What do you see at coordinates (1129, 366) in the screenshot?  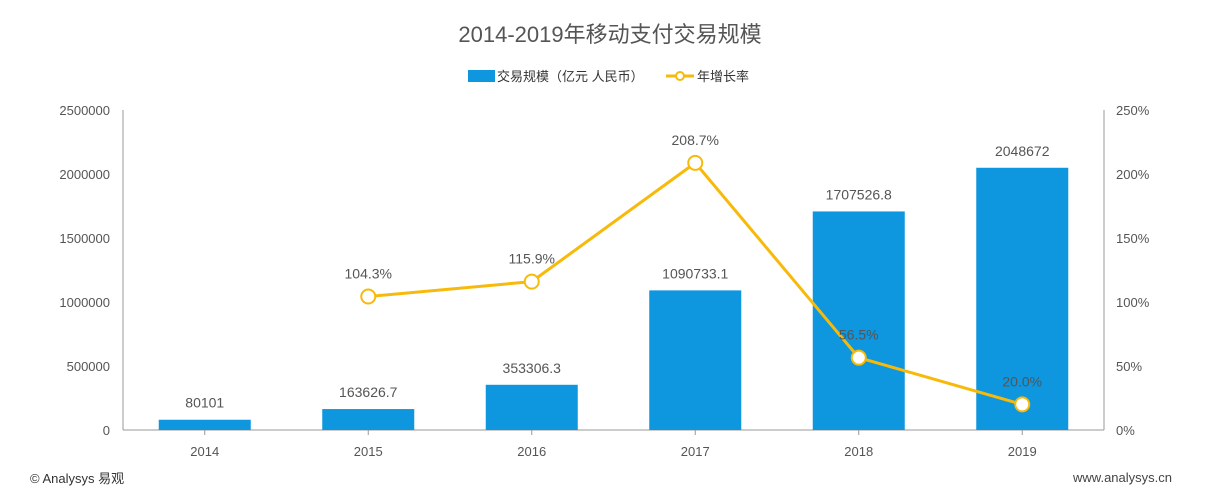 I see `y-right-tick-label: 50%` at bounding box center [1129, 366].